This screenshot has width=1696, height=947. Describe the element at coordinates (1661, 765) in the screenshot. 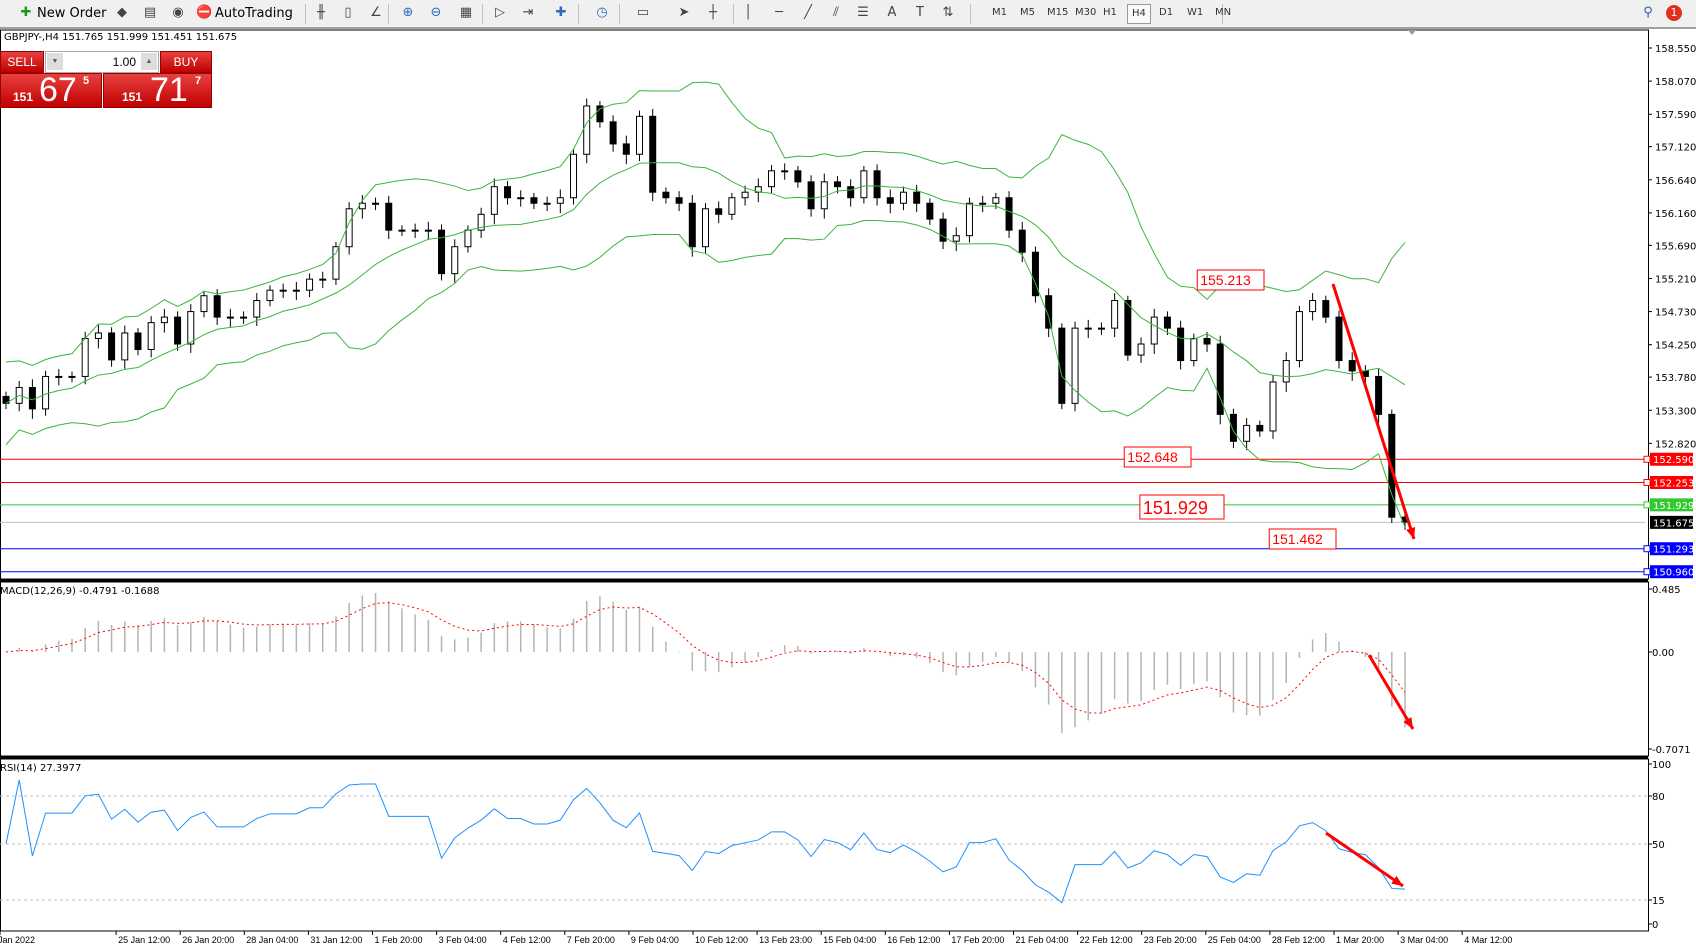

I see `rsi-tick-label: 100` at that location.